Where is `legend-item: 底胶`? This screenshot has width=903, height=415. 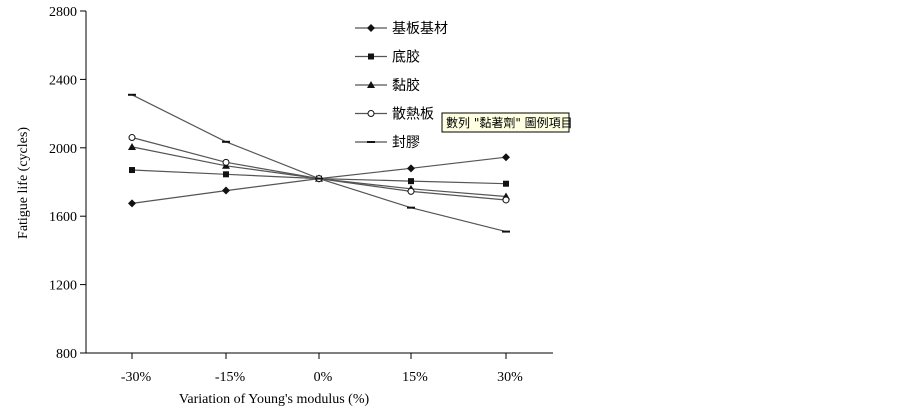
legend-item: 底胶 is located at coordinates (387, 57).